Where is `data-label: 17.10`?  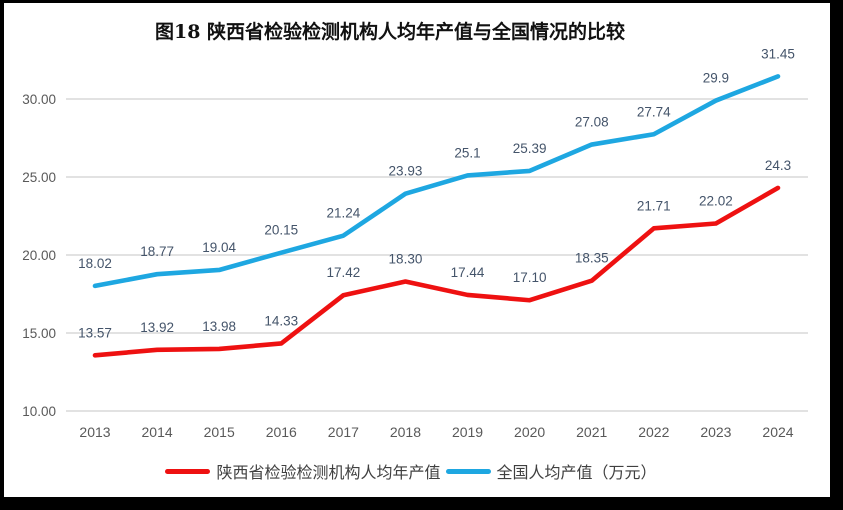 data-label: 17.10 is located at coordinates (530, 277).